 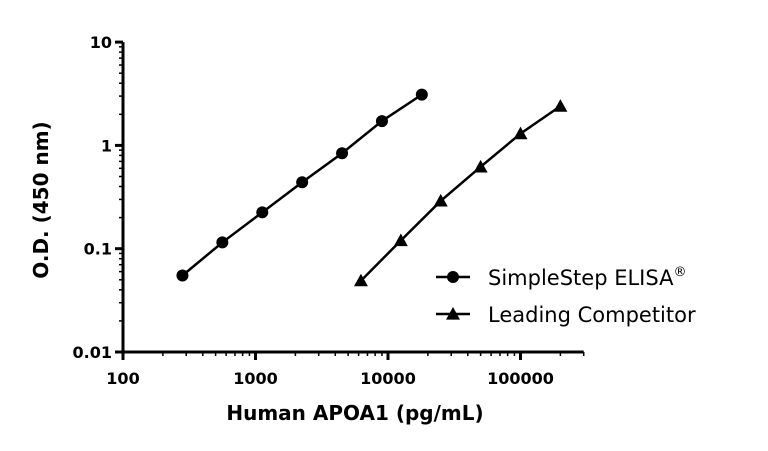 What do you see at coordinates (92, 352) in the screenshot?
I see `y-tick-label: 0.01` at bounding box center [92, 352].